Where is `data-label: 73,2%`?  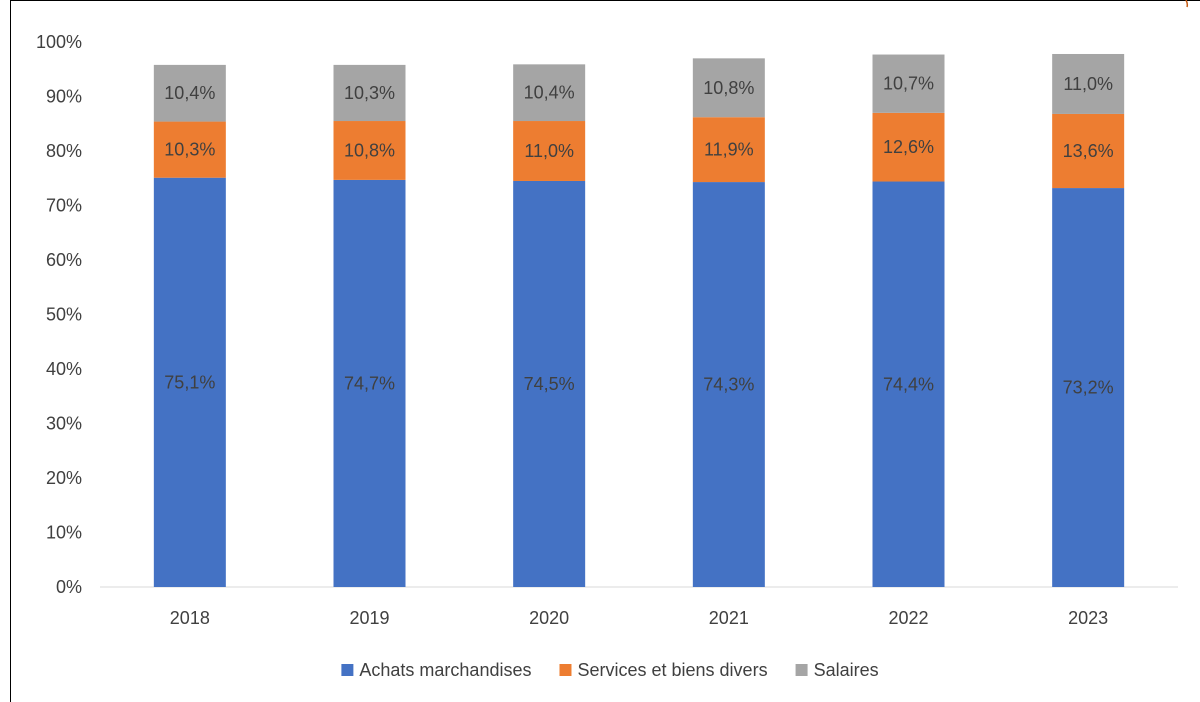
data-label: 73,2% is located at coordinates (1088, 388).